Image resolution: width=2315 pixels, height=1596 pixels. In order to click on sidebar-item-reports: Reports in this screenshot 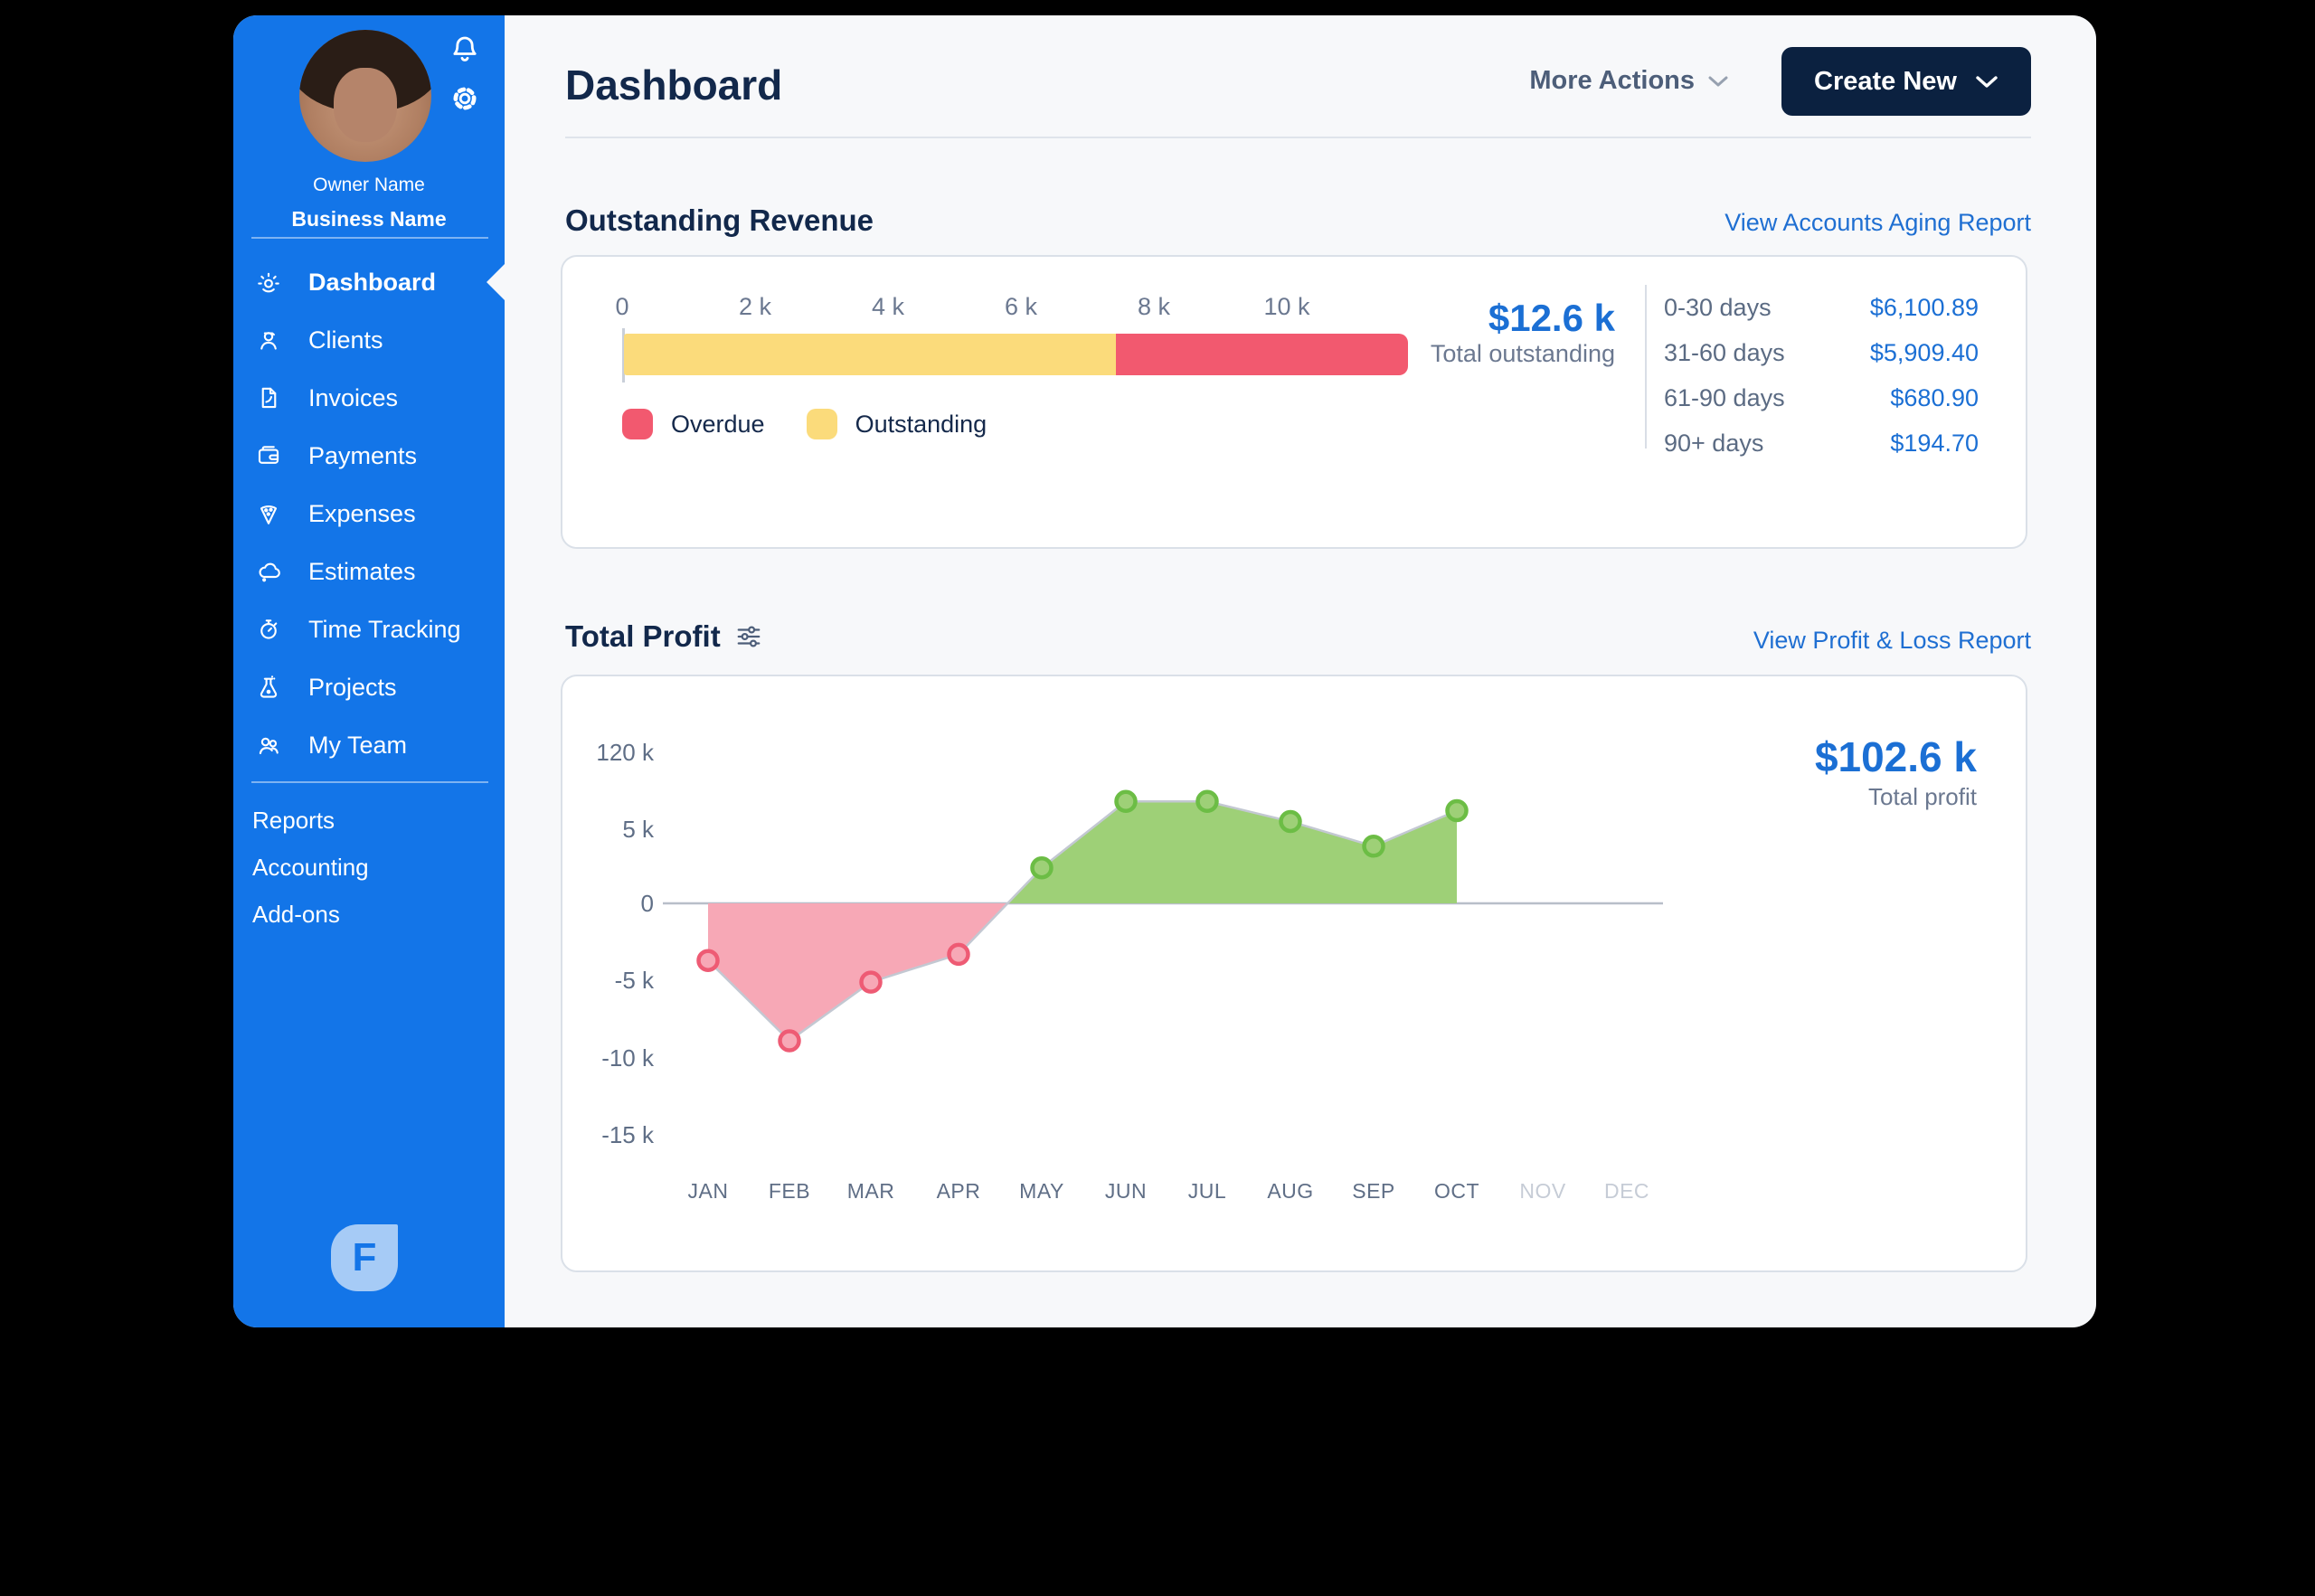, I will do `click(293, 820)`.